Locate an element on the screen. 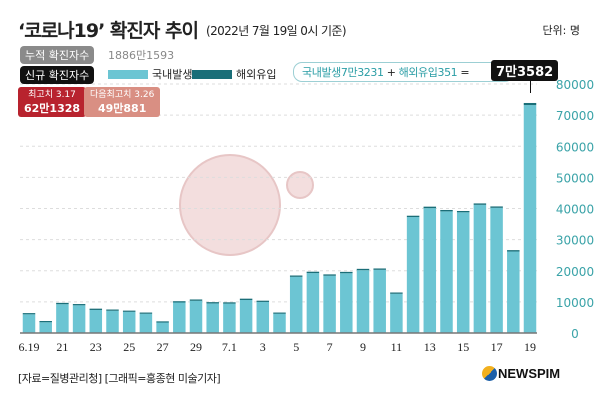 This screenshot has height=400, width=600. y-tick-label: 60000 is located at coordinates (575, 147).